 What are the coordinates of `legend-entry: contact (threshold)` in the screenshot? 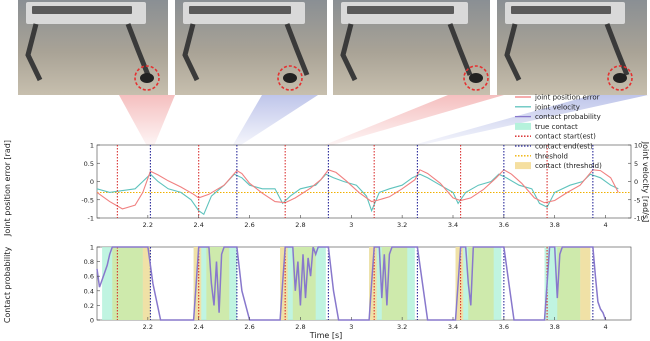 It's located at (558, 166).